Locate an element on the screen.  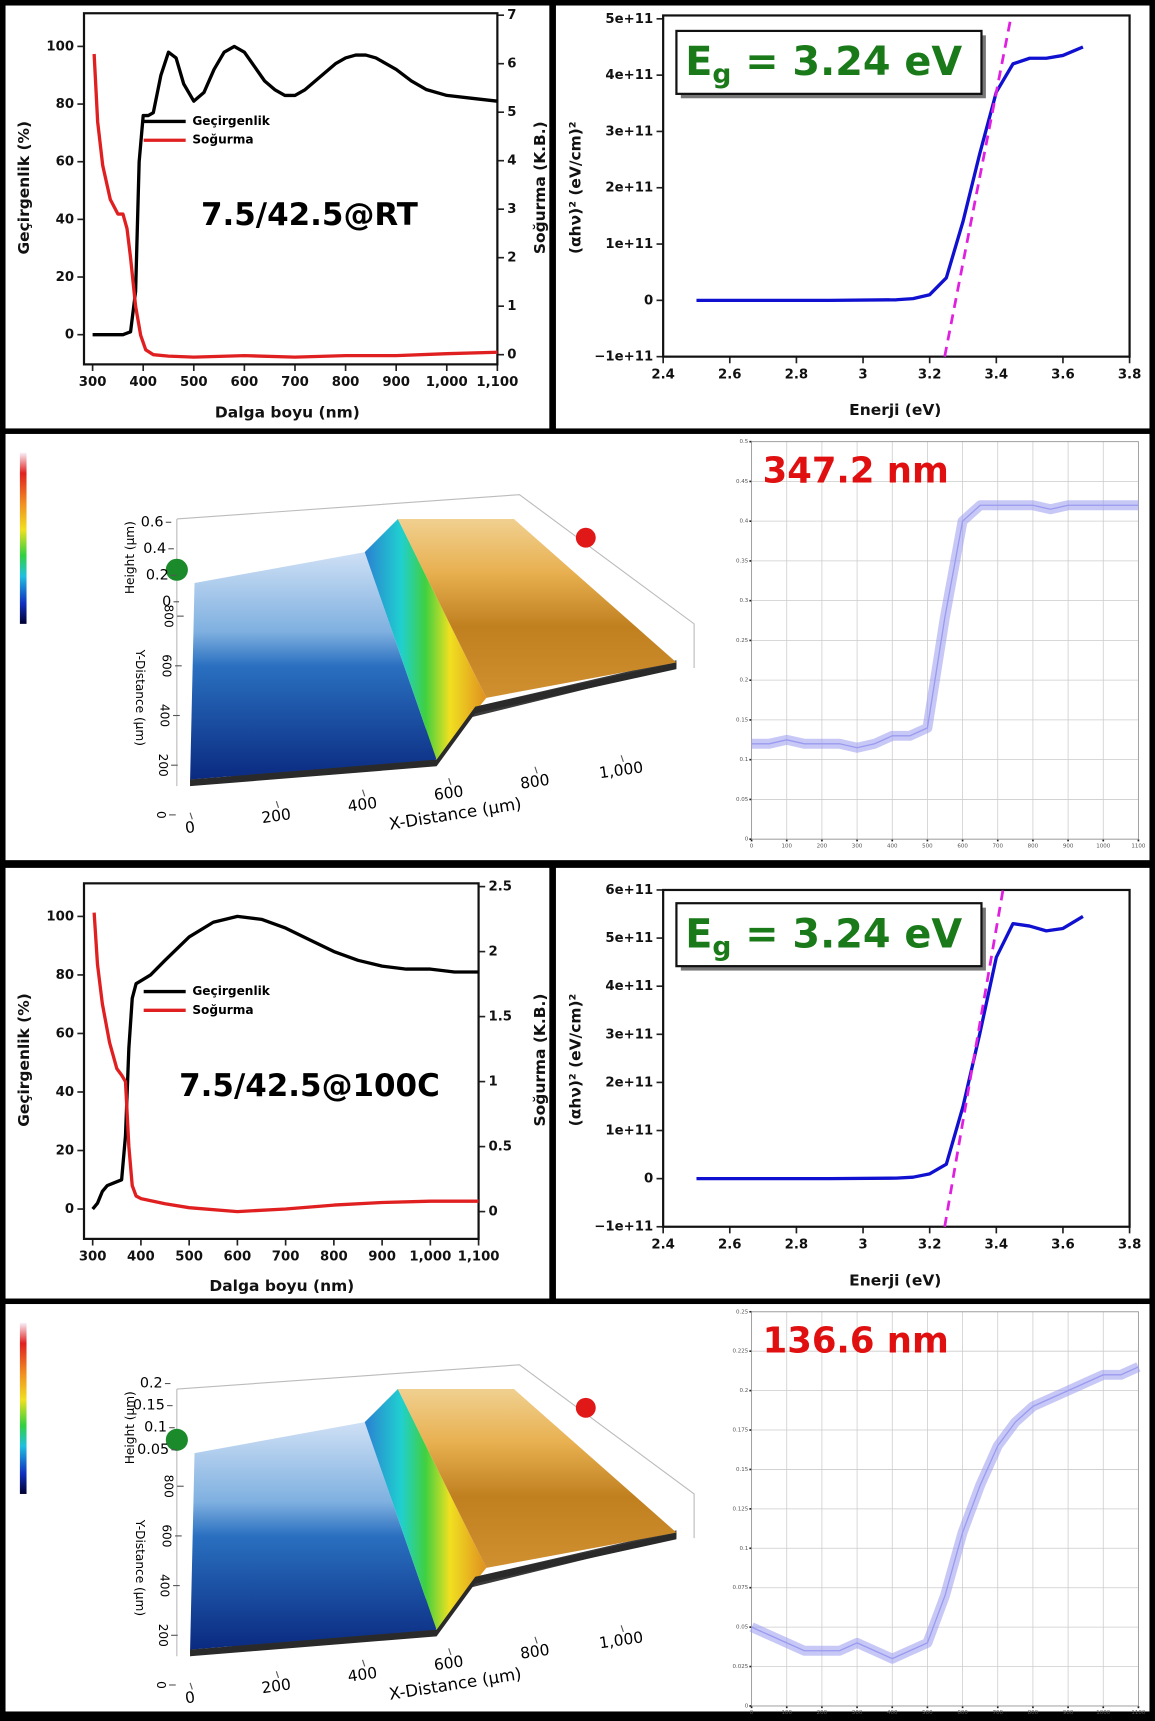
y2-tick-label: 7 is located at coordinates (511, 15).